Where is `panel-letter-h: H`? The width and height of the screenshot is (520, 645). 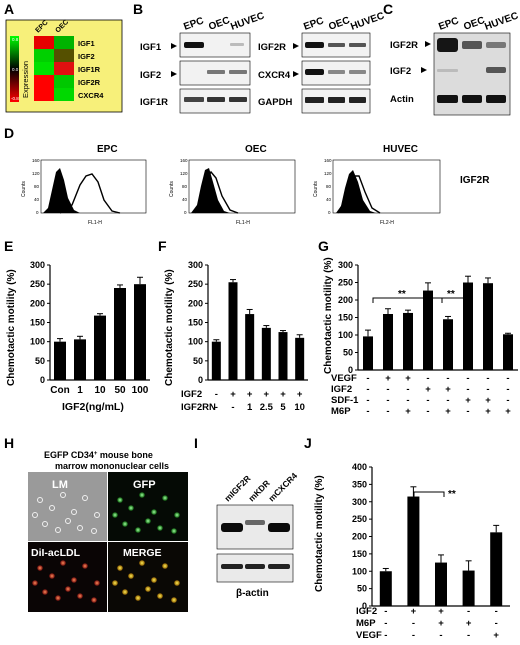 panel-letter-h: H is located at coordinates (9, 443).